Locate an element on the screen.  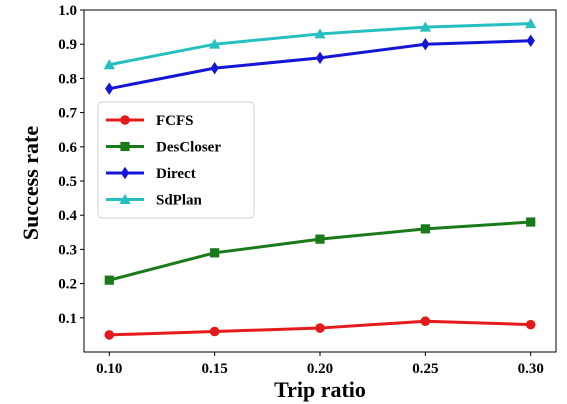
series-fcfs is located at coordinates (320, 328).